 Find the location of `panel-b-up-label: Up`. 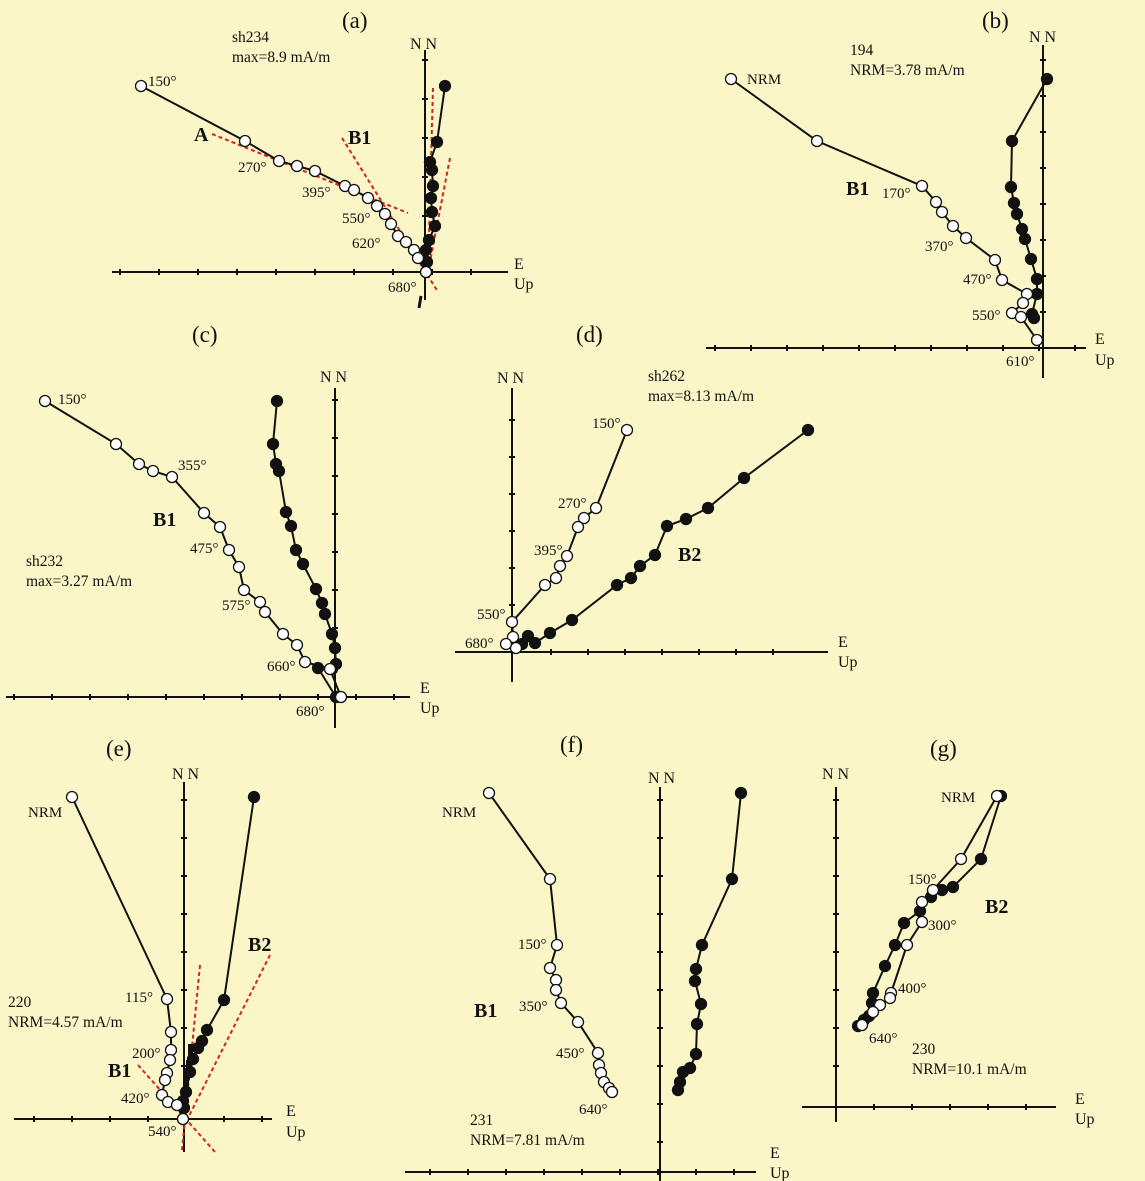

panel-b-up-label: Up is located at coordinates (1105, 360).